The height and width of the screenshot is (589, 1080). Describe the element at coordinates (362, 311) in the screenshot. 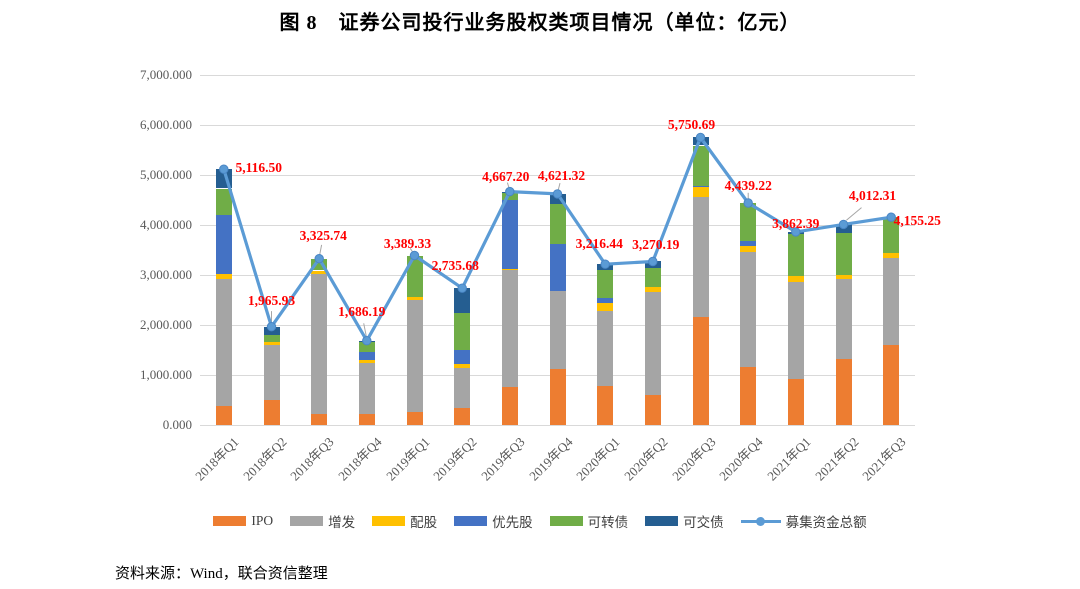

I see `data-label: 1,686.19` at that location.